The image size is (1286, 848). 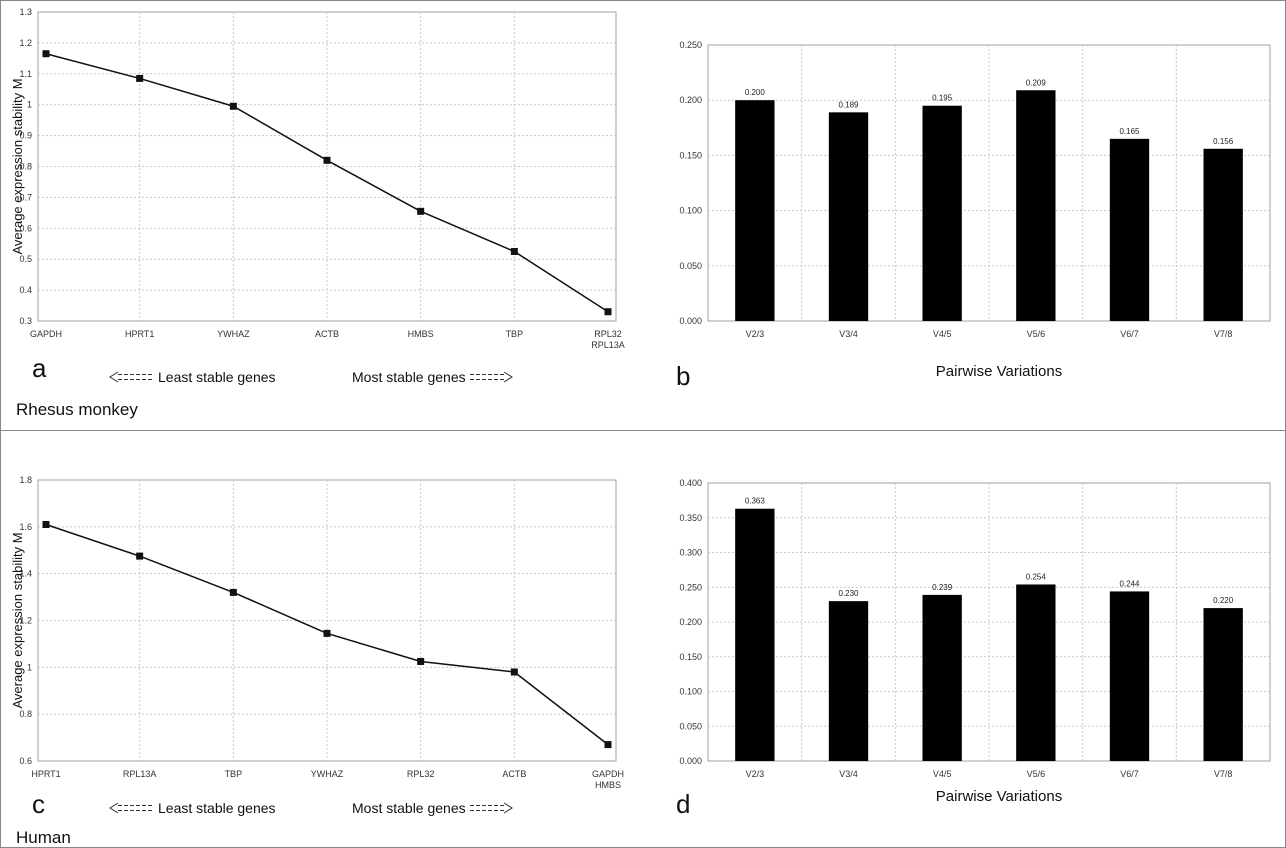 I want to click on x-tick-label: GAPDH, so click(x=46, y=334).